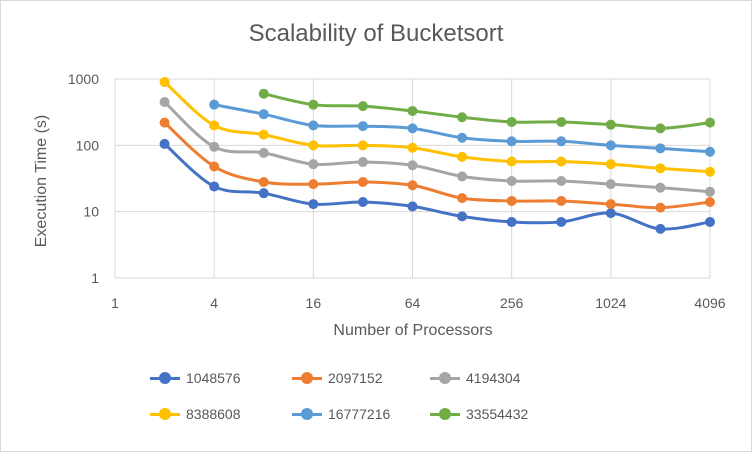  Describe the element at coordinates (341, 414) in the screenshot. I see `legend-item: 16777216` at that location.